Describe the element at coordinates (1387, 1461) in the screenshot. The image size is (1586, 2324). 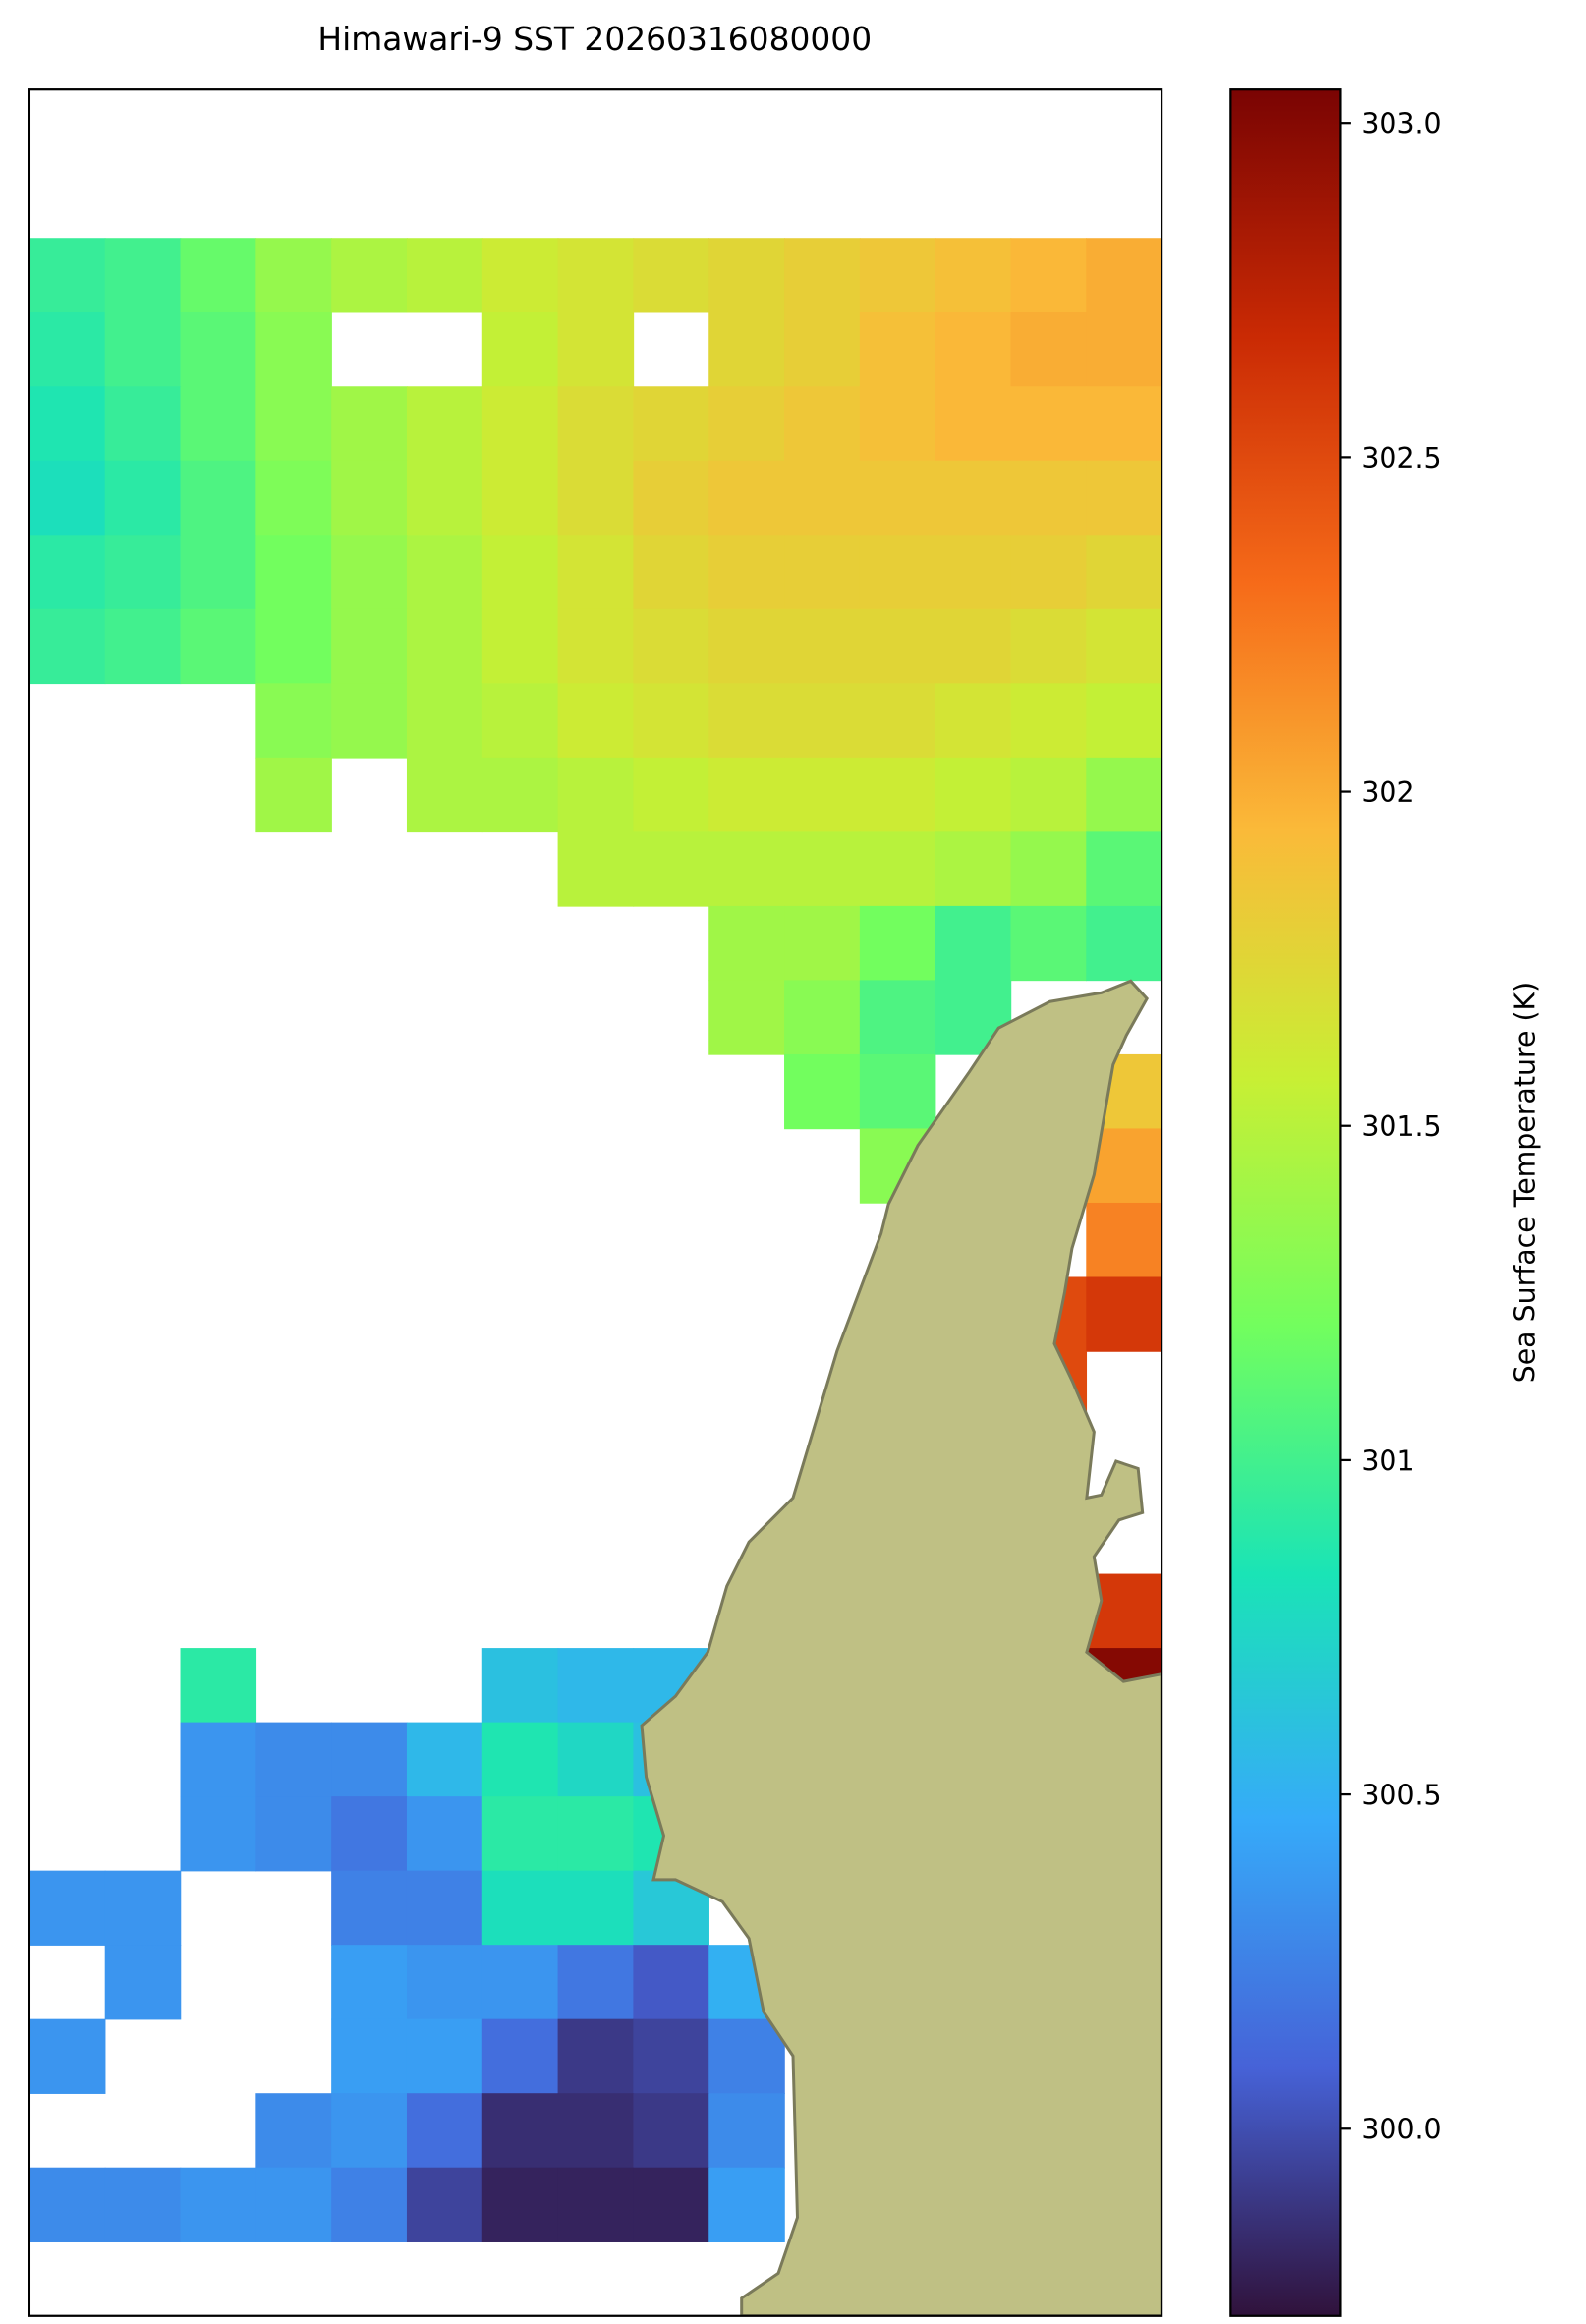
I see `colorbar-tick-label: 301` at that location.